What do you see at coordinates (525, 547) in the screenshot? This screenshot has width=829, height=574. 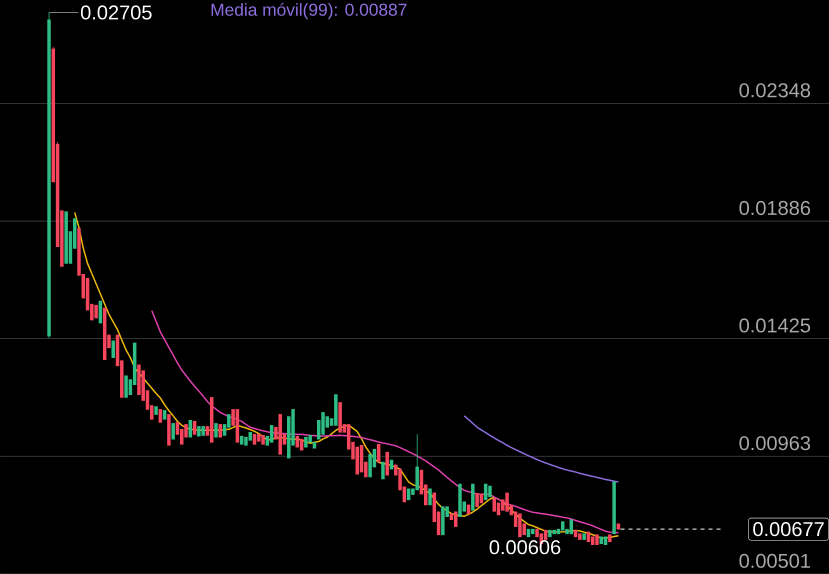 I see `annotation: 0.00606` at bounding box center [525, 547].